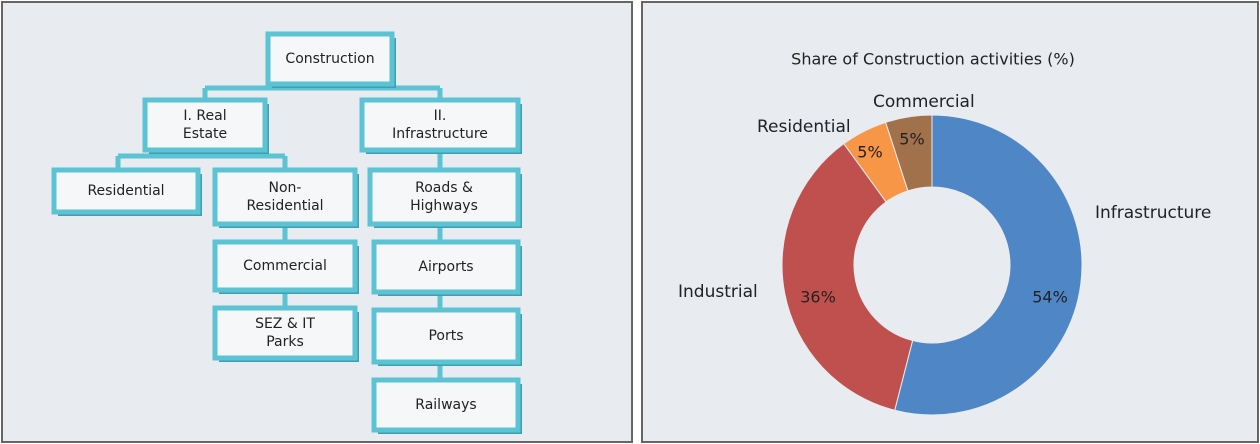 The width and height of the screenshot is (1260, 444). I want to click on node-label: Railways, so click(445, 405).